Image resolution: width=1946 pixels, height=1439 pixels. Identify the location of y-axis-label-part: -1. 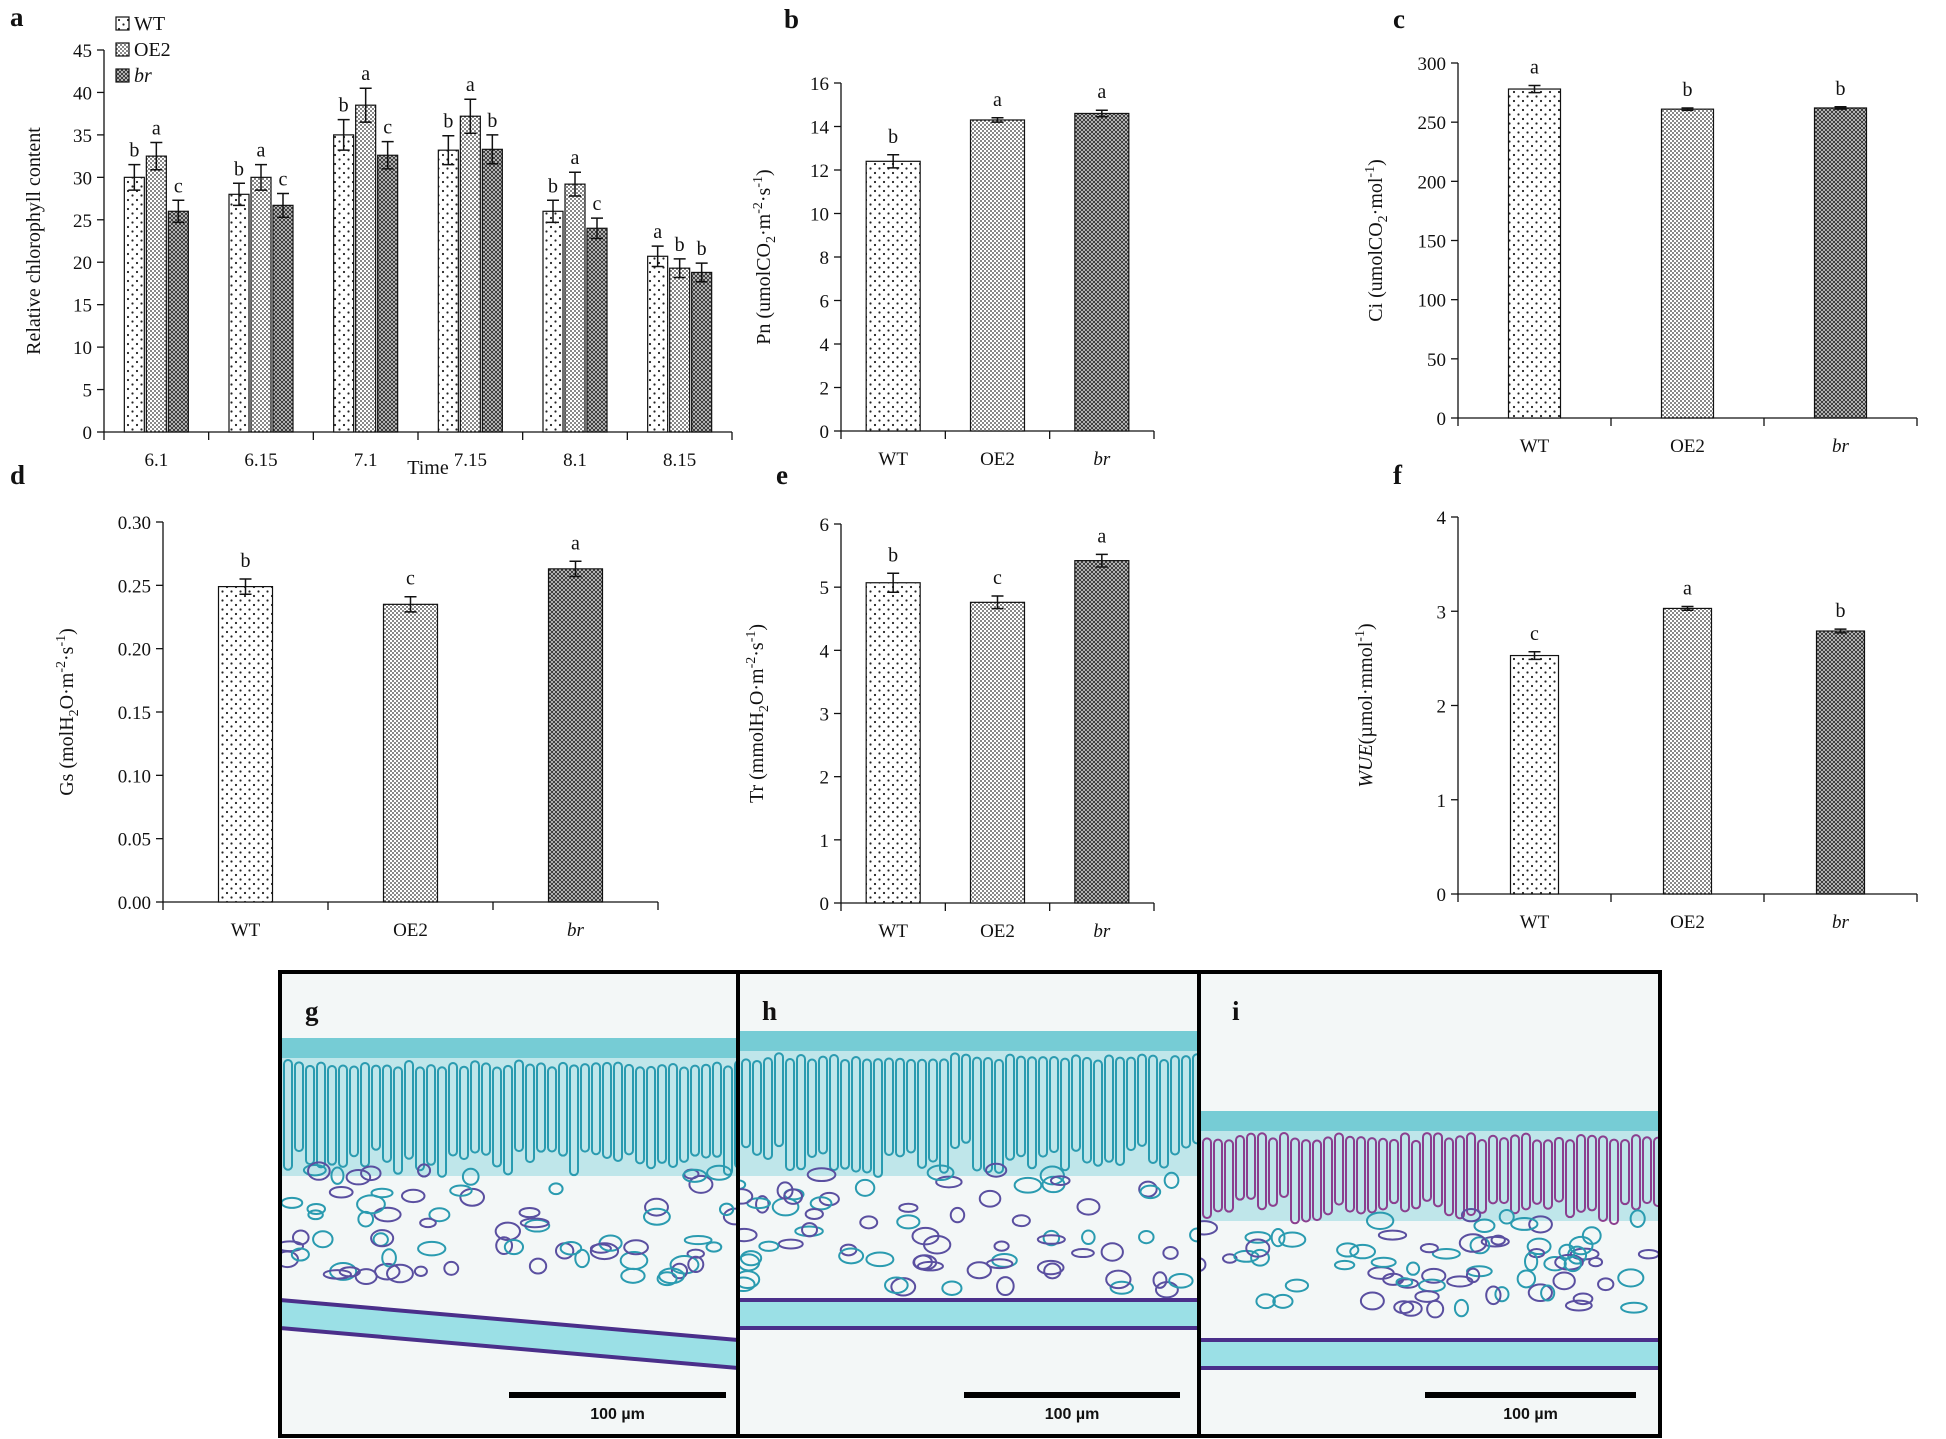
(751, 637).